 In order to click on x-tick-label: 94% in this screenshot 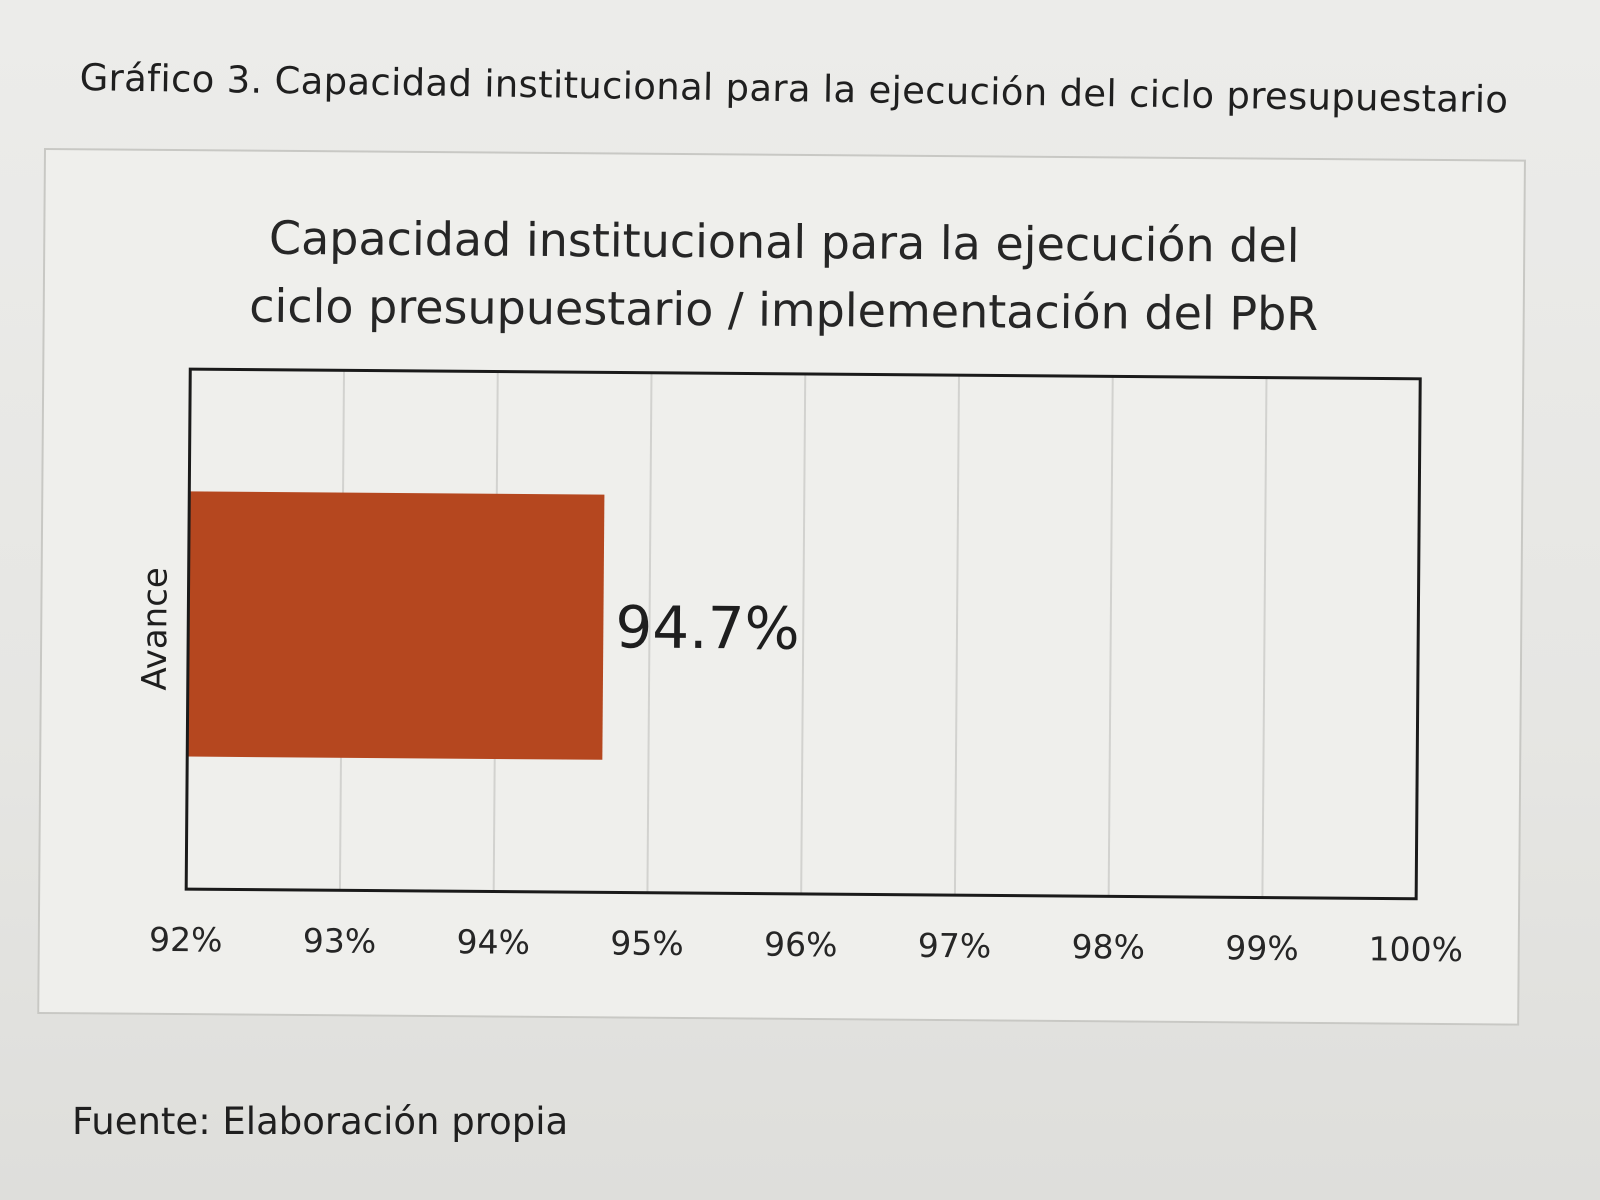, I will do `click(493, 942)`.